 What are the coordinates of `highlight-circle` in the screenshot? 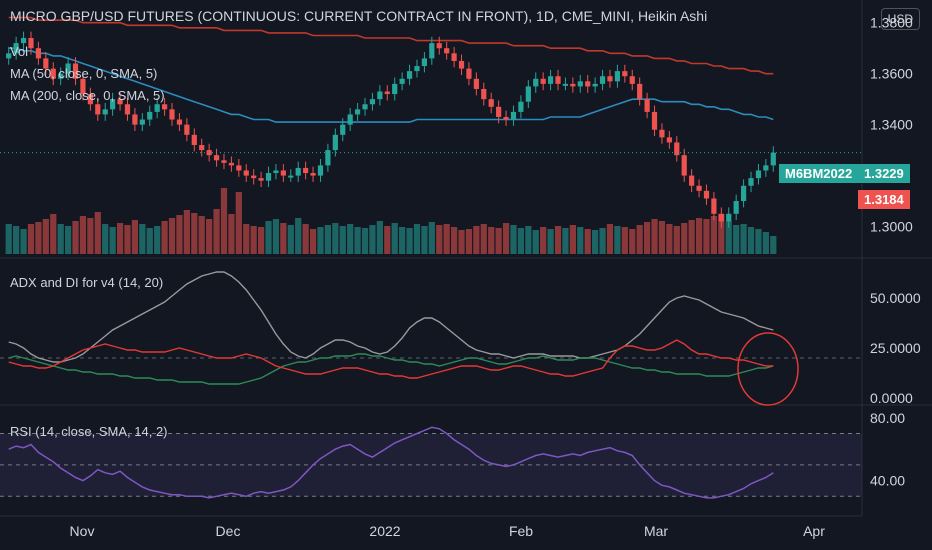 It's located at (768, 369).